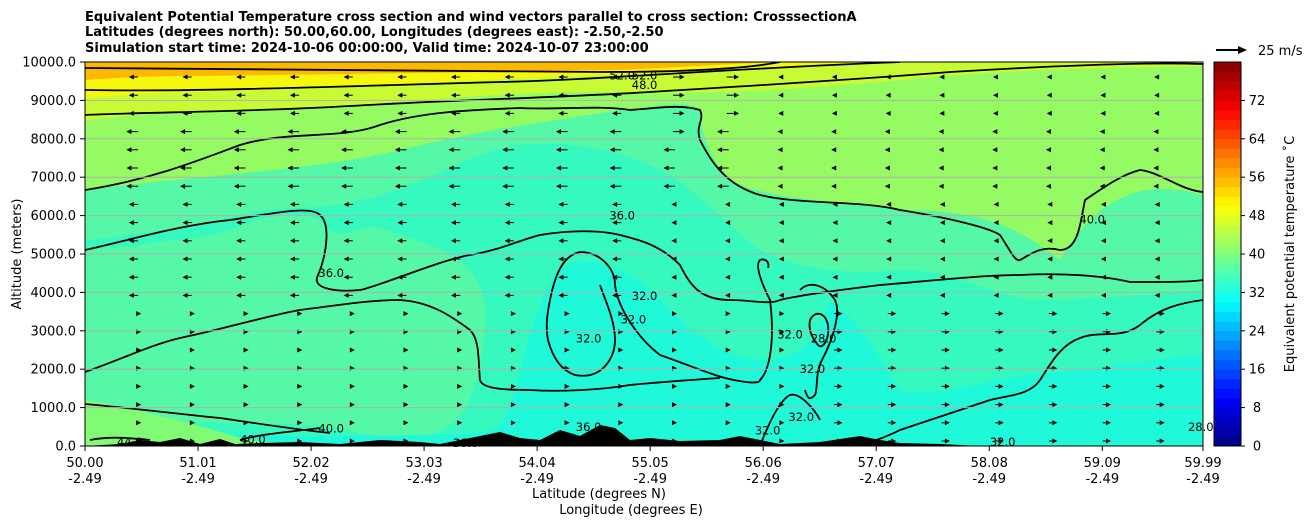 This screenshot has width=1308, height=526. Describe the element at coordinates (54, 370) in the screenshot. I see `y-tick-label: 2000.0` at that location.